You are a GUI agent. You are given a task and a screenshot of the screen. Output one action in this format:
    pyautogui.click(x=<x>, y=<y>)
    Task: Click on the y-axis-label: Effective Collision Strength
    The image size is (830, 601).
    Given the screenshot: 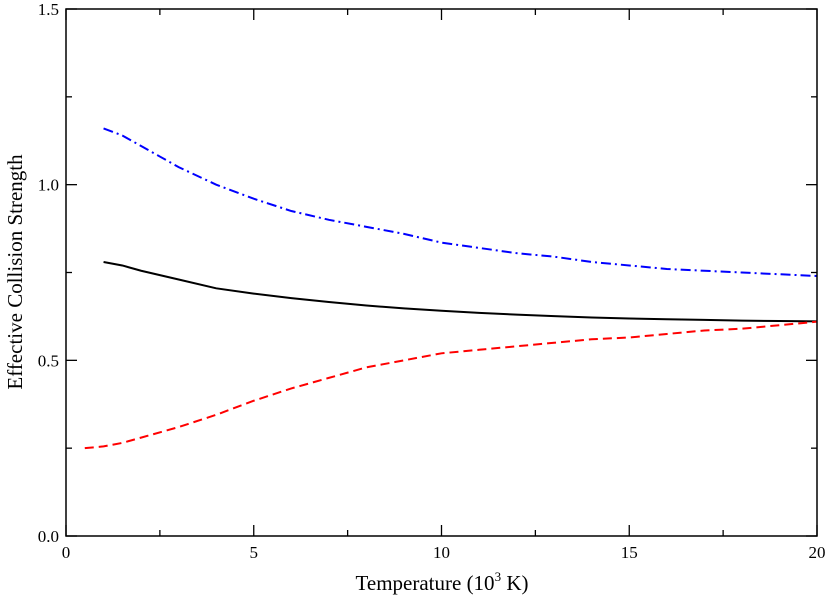 What is the action you would take?
    pyautogui.click(x=15, y=272)
    